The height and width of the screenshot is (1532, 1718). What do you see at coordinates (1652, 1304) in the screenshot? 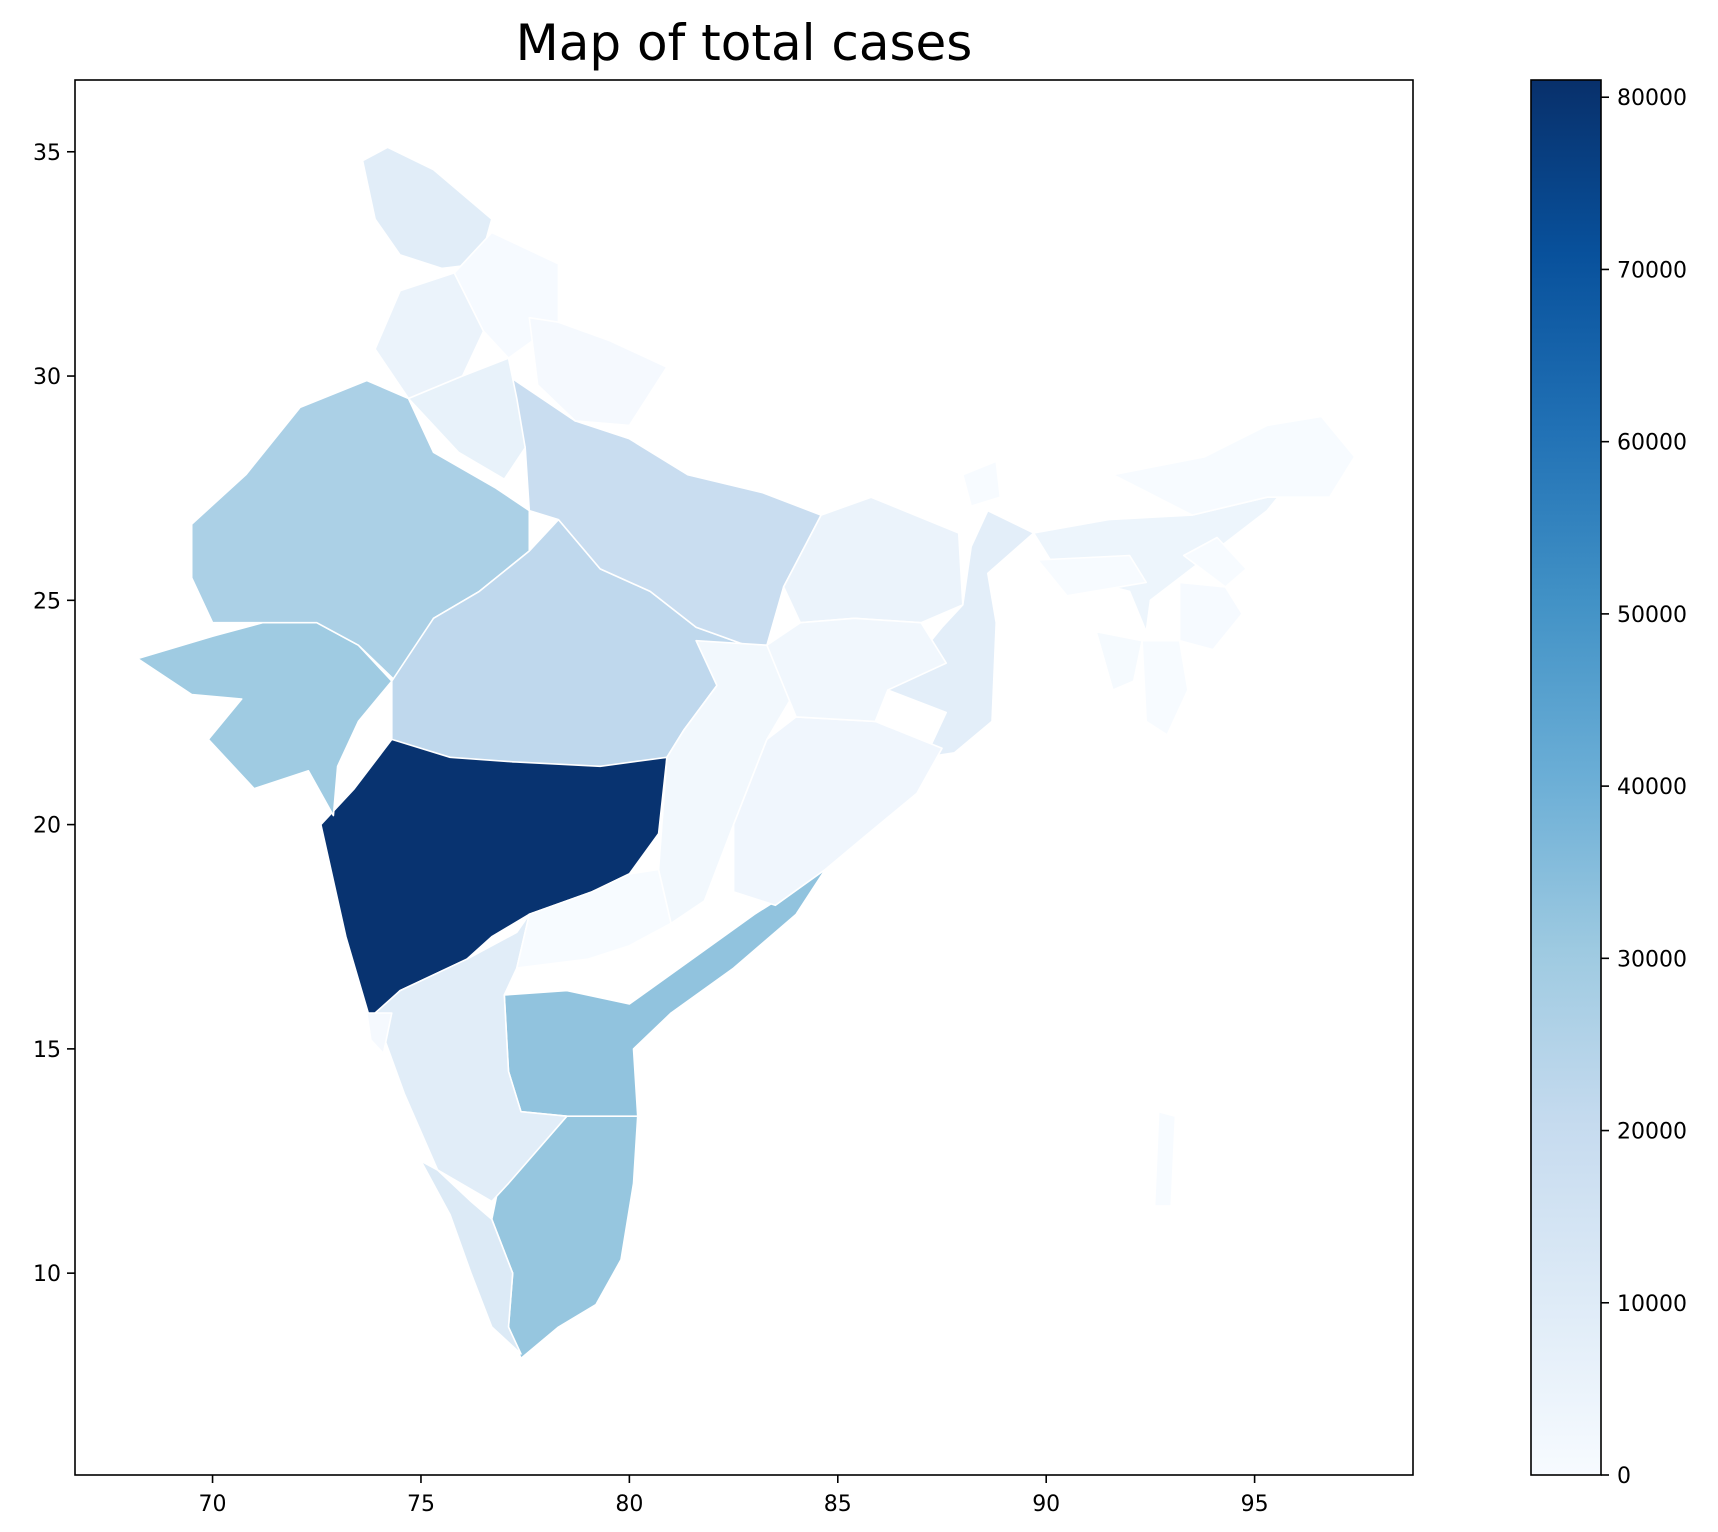
I see `colorbar-tick-label: 10000` at bounding box center [1652, 1304].